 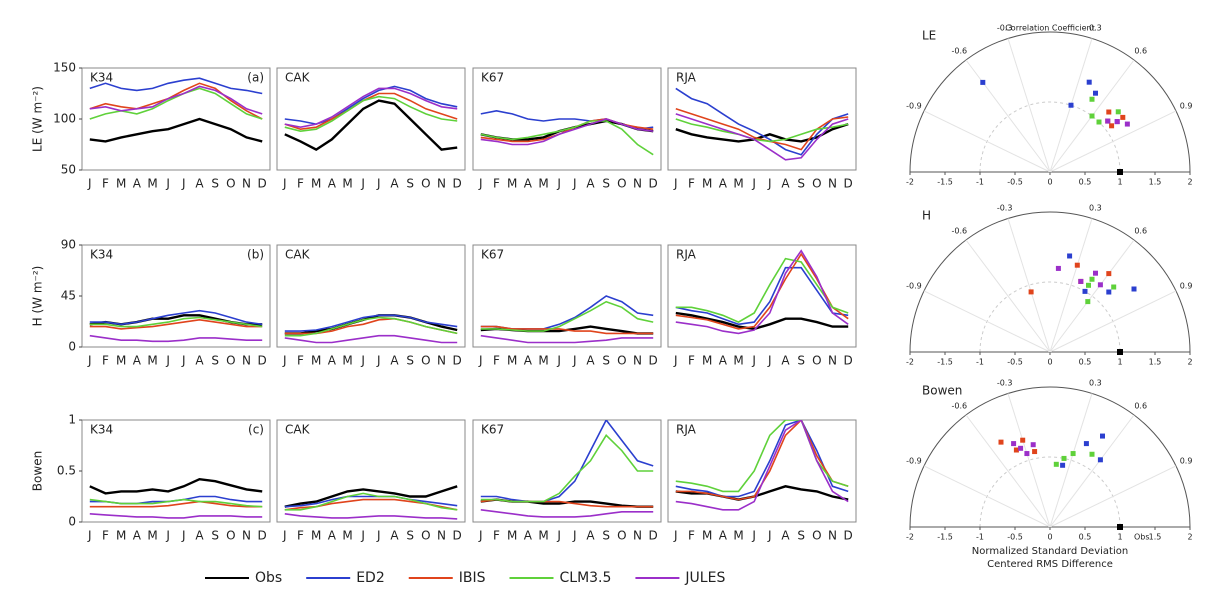 What do you see at coordinates (1015, 362) in the screenshot?
I see `x-tick-label: -0.5` at bounding box center [1015, 362].